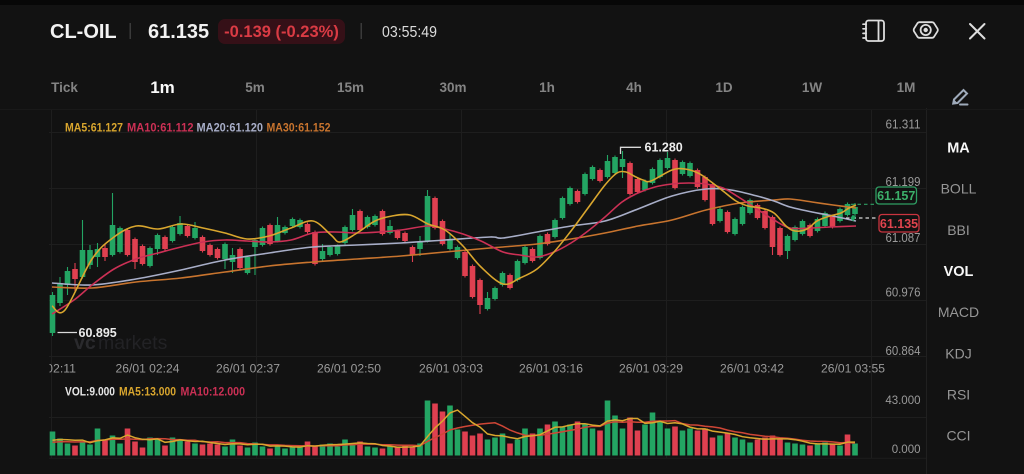  I want to click on svg-text: 61.157, so click(896, 196).